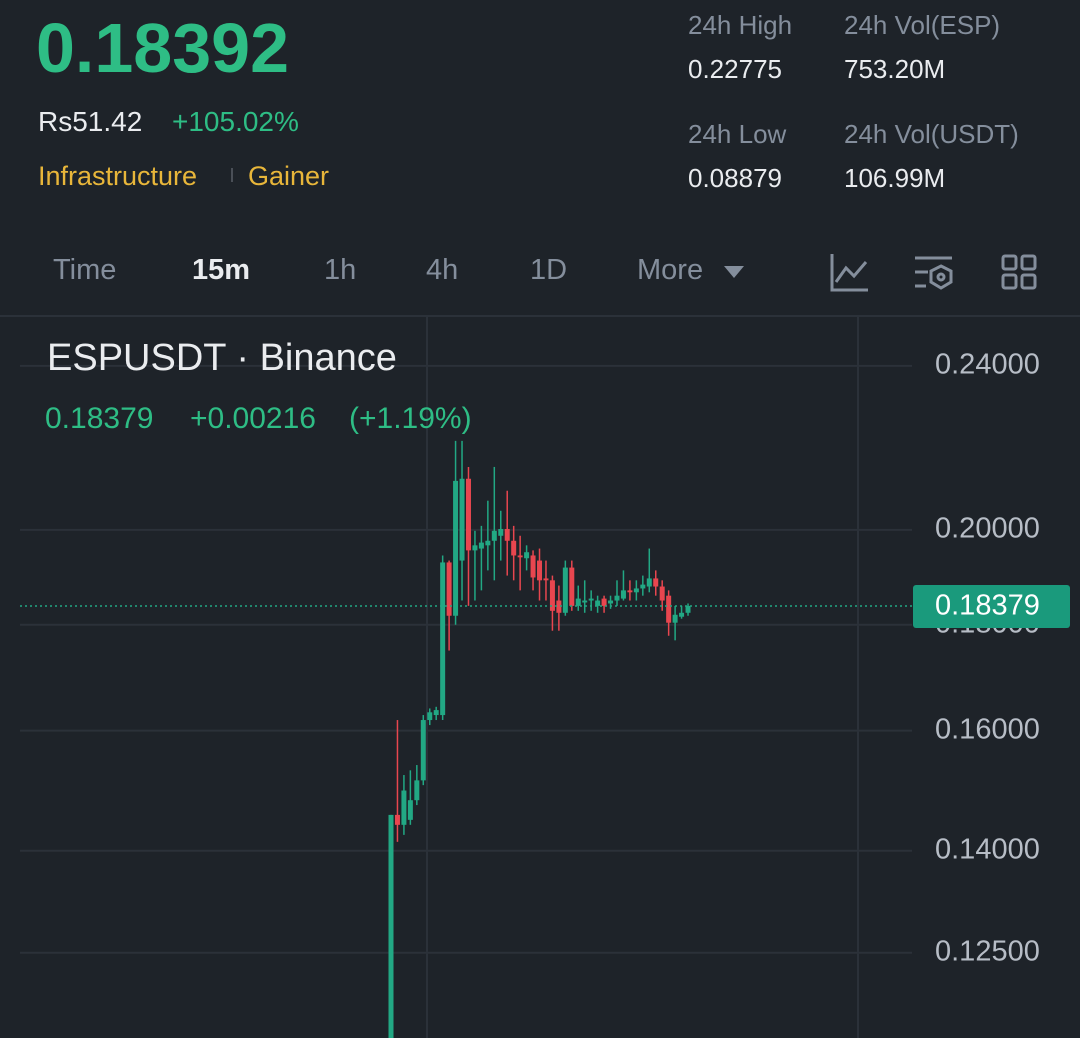  Describe the element at coordinates (340, 270) in the screenshot. I see `timeframe-tab: 1h` at that location.